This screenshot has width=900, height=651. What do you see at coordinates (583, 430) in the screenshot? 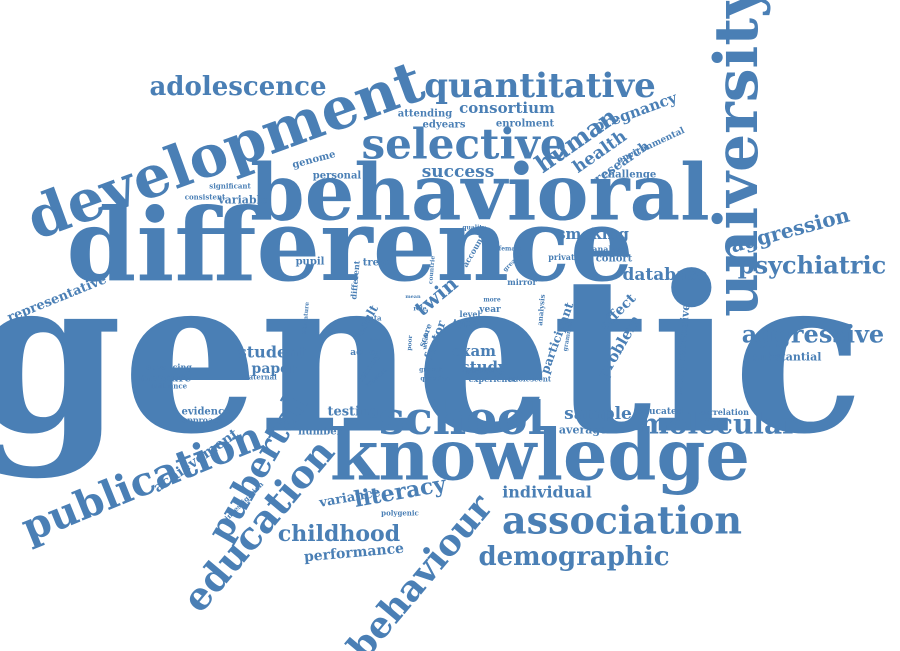
I see `word-average: average` at bounding box center [583, 430].